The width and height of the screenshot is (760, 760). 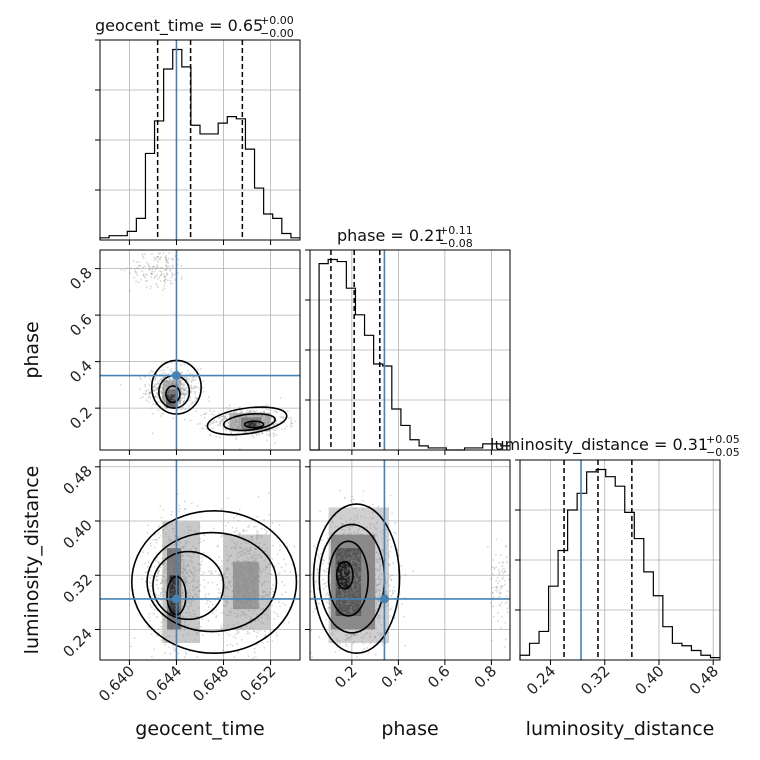 What do you see at coordinates (199, 729) in the screenshot?
I see `xlabel-geocent-time: geocent_time` at bounding box center [199, 729].